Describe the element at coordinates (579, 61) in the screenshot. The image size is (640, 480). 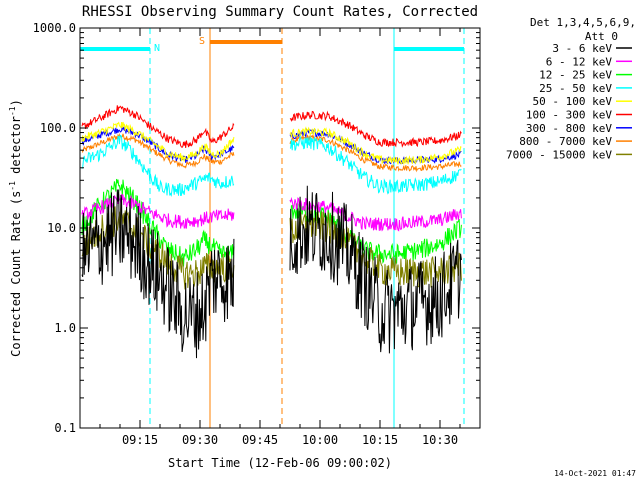
I see `legend-item-label: 6 - 12 keV` at that location.